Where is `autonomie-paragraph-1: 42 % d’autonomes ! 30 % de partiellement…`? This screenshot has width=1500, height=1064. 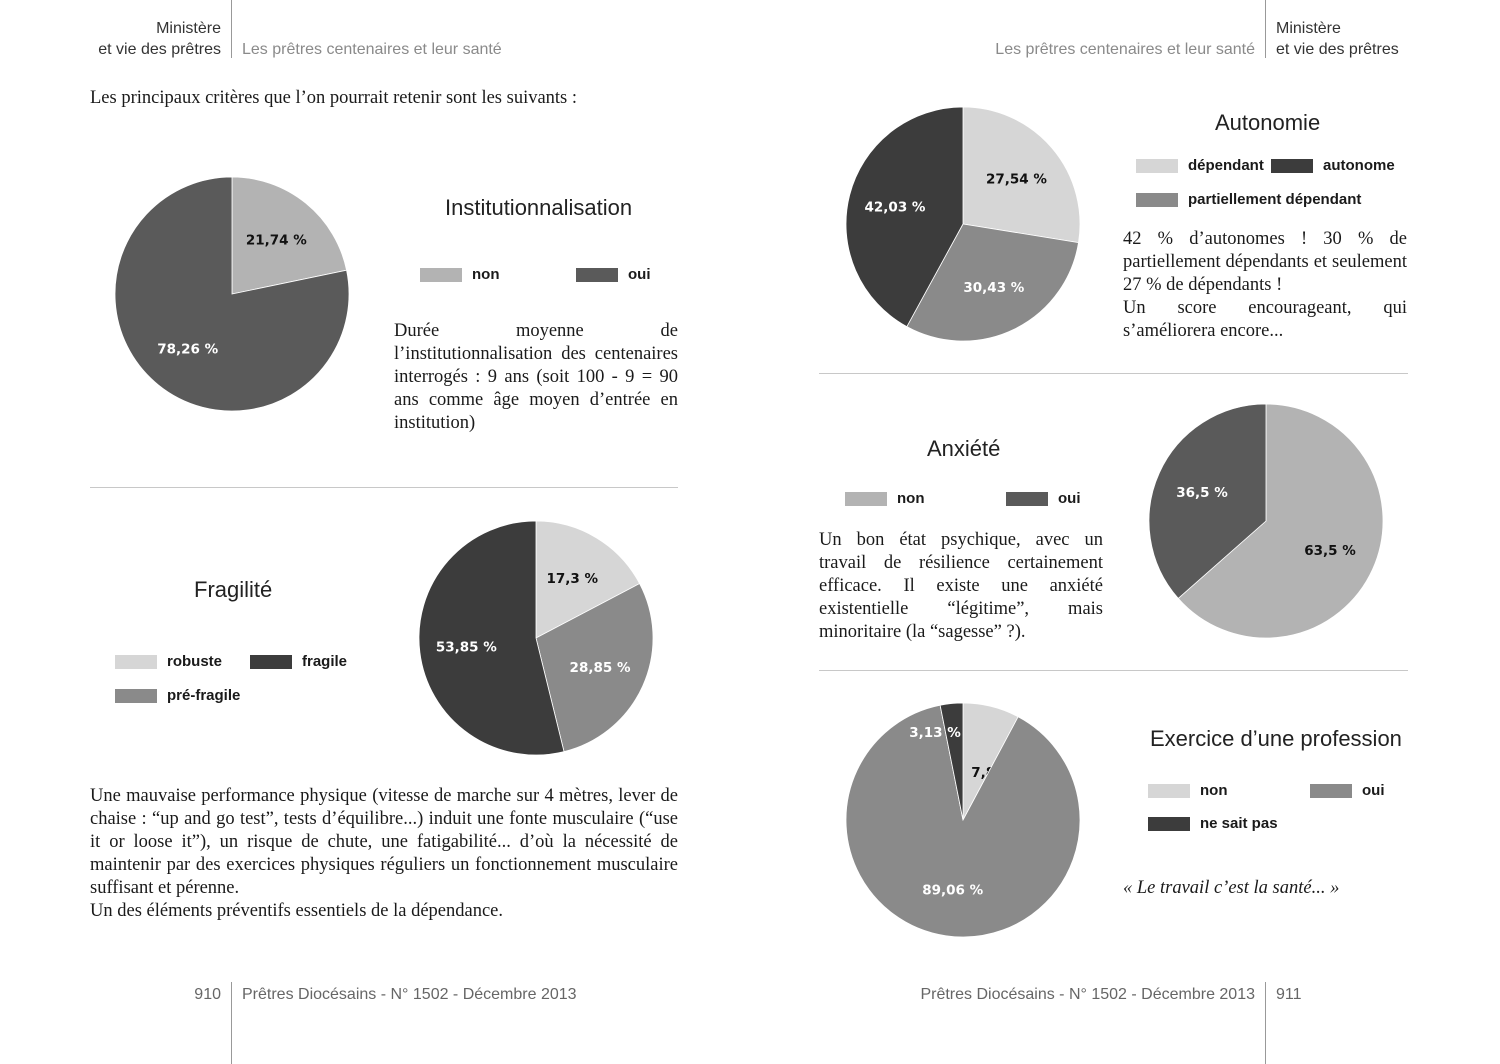 autonomie-paragraph-1: 42 % d’autonomes ! 30 % de partiellement… is located at coordinates (1265, 262).